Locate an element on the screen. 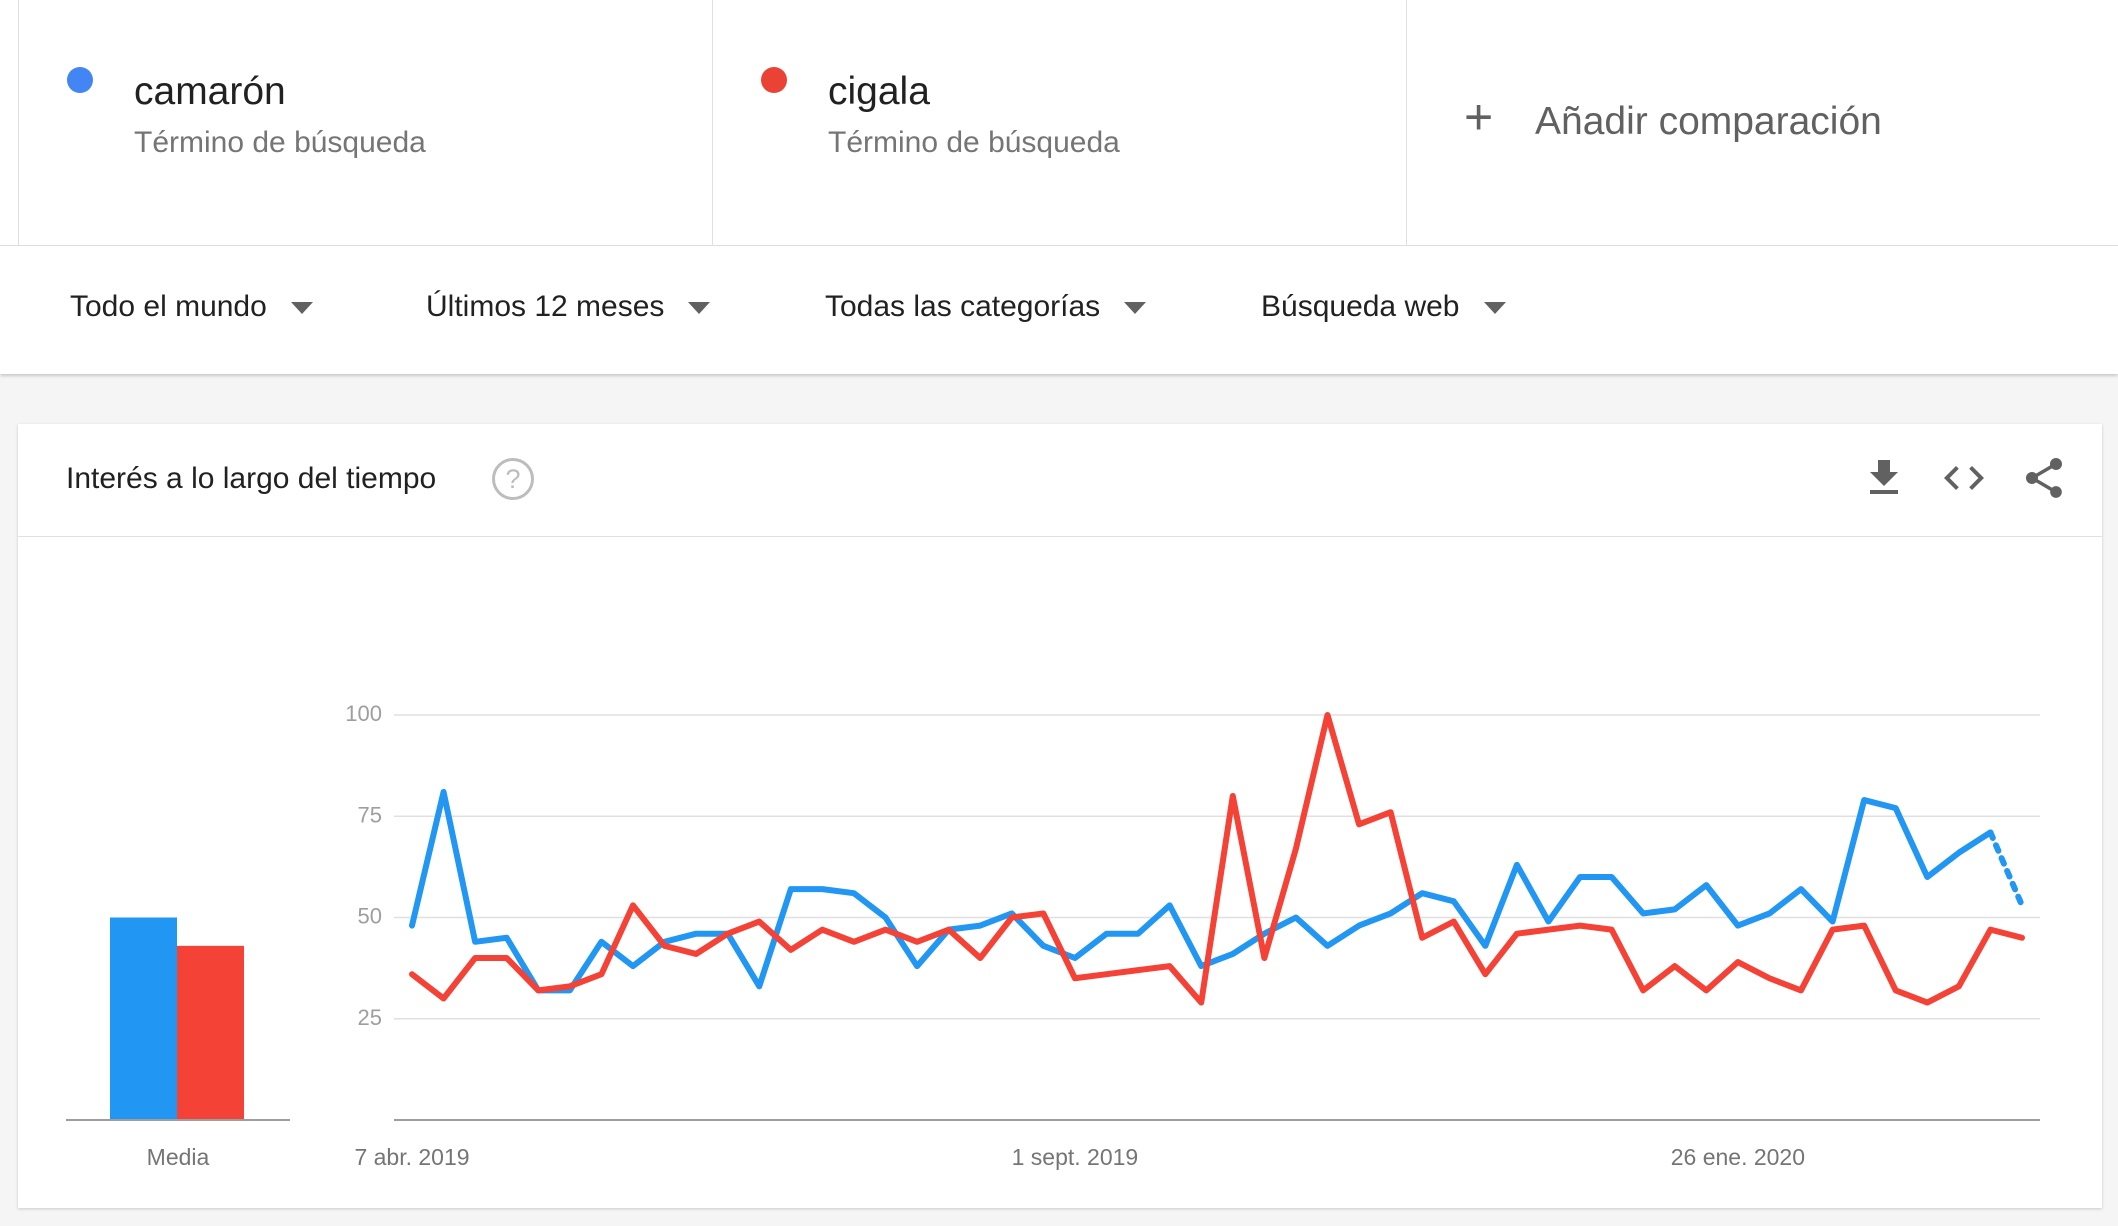 This screenshot has width=2118, height=1226. x-tick-label: 1 sept. 2019 is located at coordinates (1075, 1157).